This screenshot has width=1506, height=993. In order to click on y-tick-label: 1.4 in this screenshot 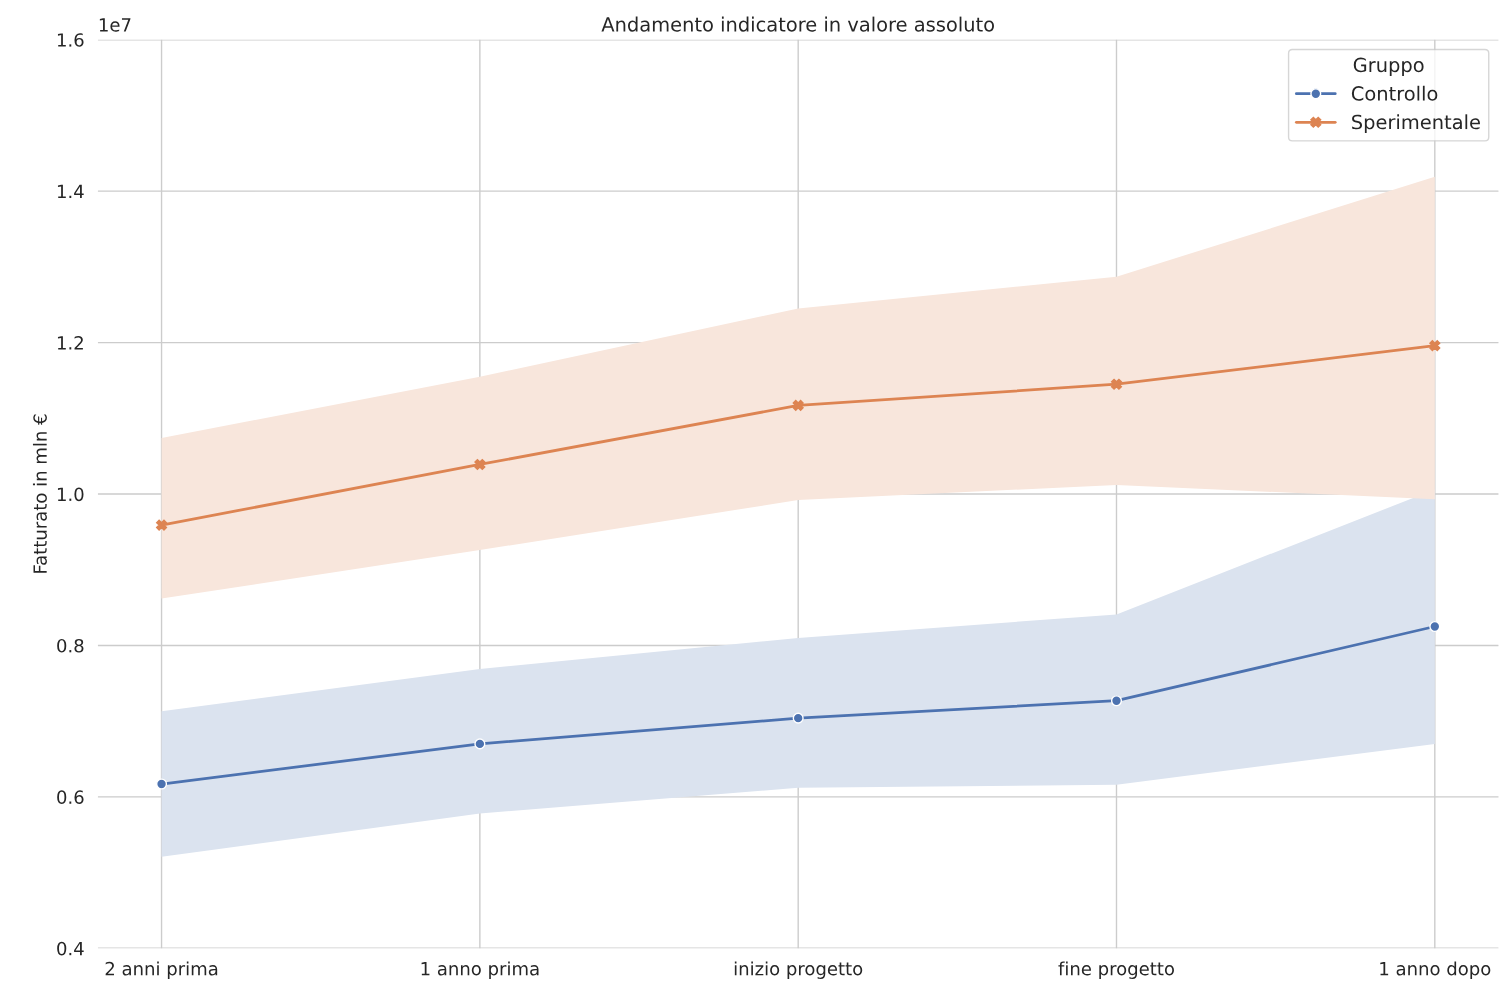, I will do `click(70, 191)`.